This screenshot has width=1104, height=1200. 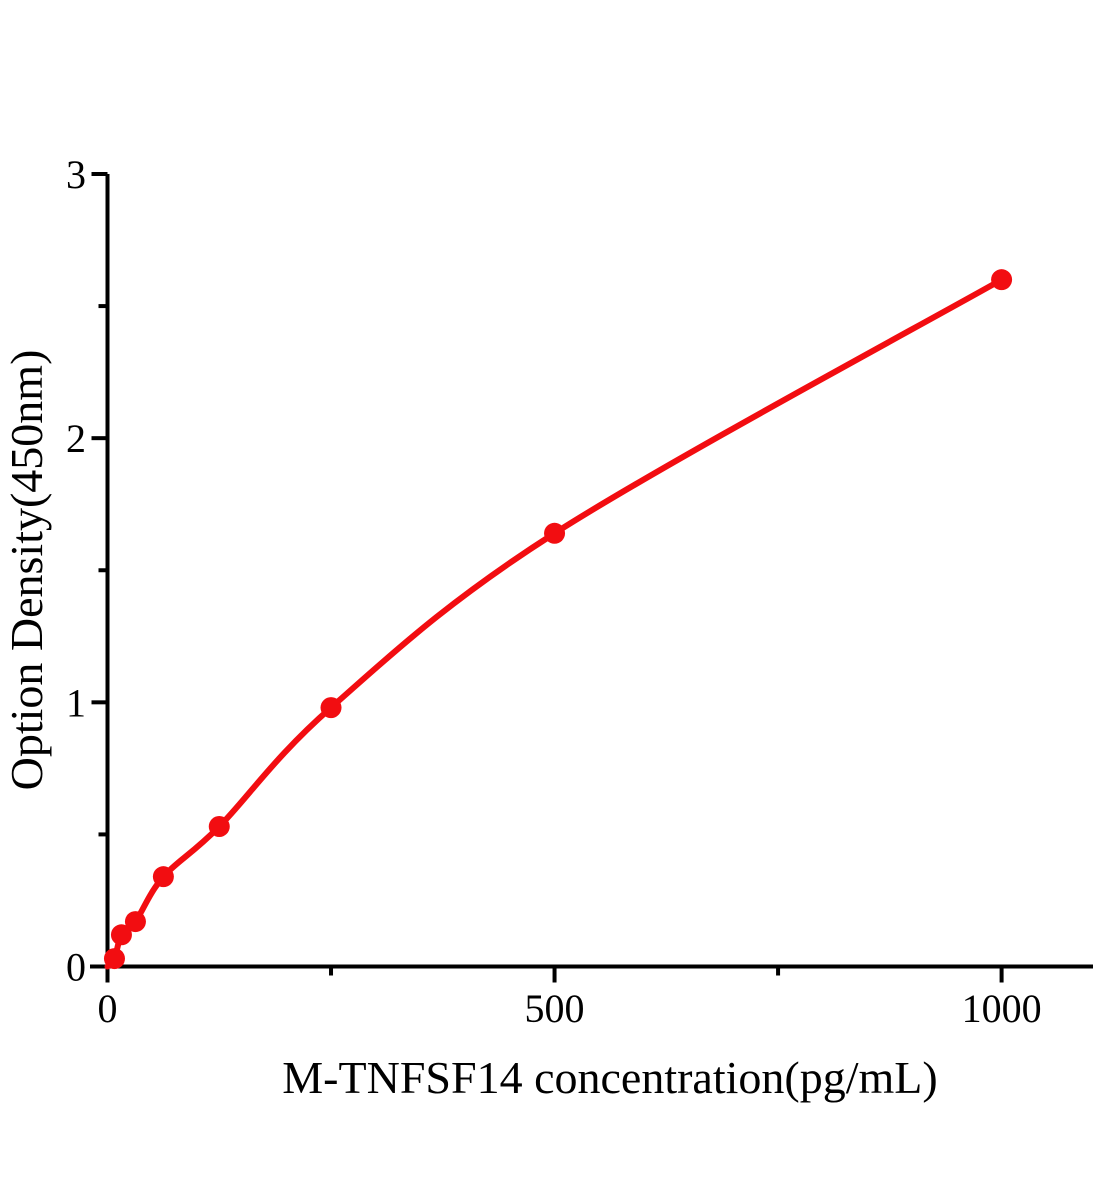 What do you see at coordinates (555, 1008) in the screenshot?
I see `x-tick-label: 500` at bounding box center [555, 1008].